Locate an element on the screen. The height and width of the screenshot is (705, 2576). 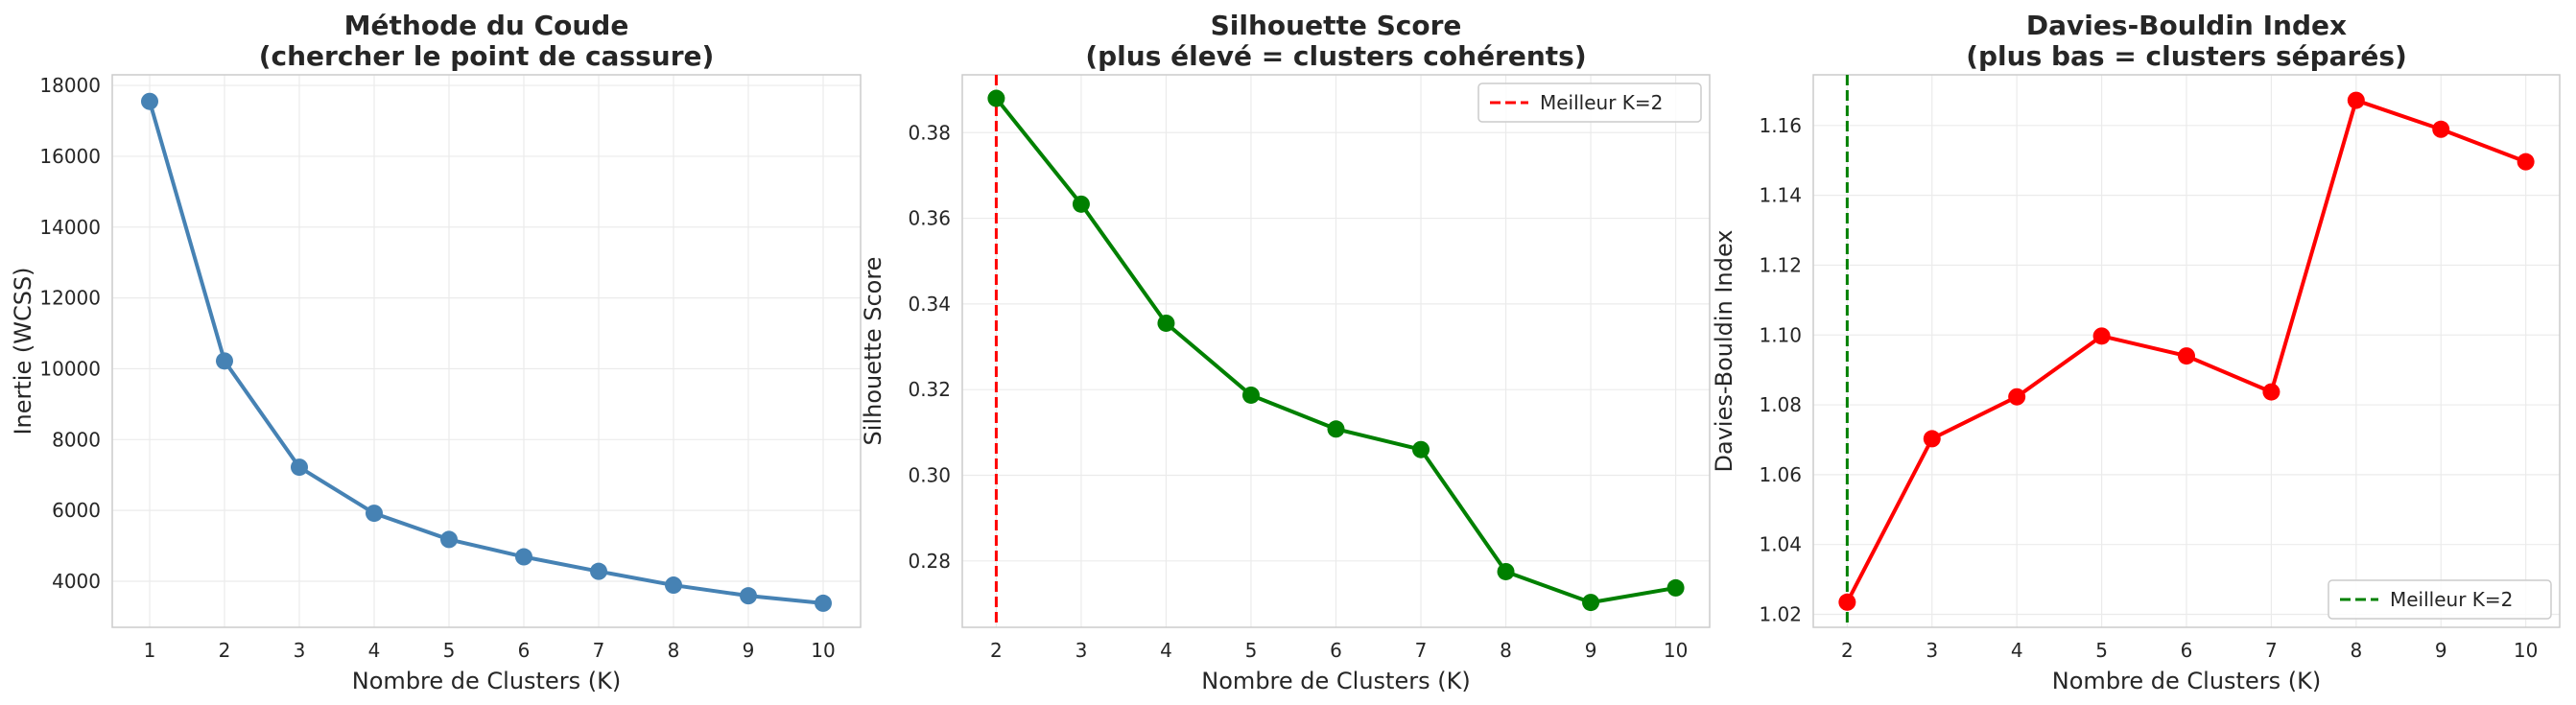
y-tick-label: 1.08 is located at coordinates (1781, 404).